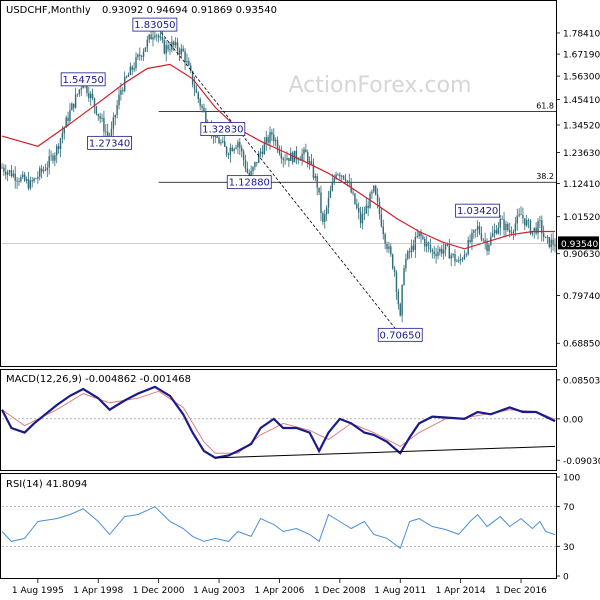  Describe the element at coordinates (82, 80) in the screenshot. I see `price-label: 1.54750` at that location.